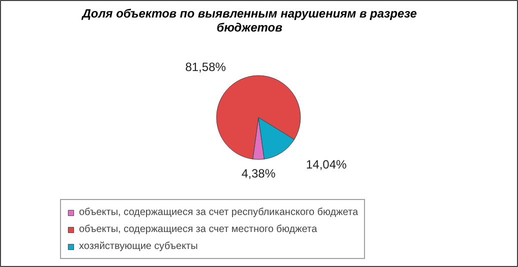 The image size is (518, 267). I want to click on data-label: 4,38%, so click(258, 173).